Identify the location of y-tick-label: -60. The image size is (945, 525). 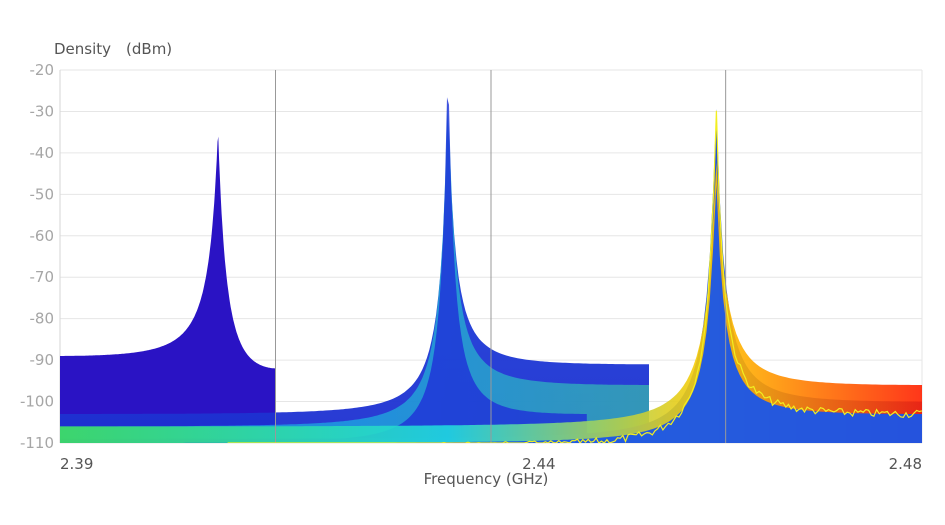
(42, 236).